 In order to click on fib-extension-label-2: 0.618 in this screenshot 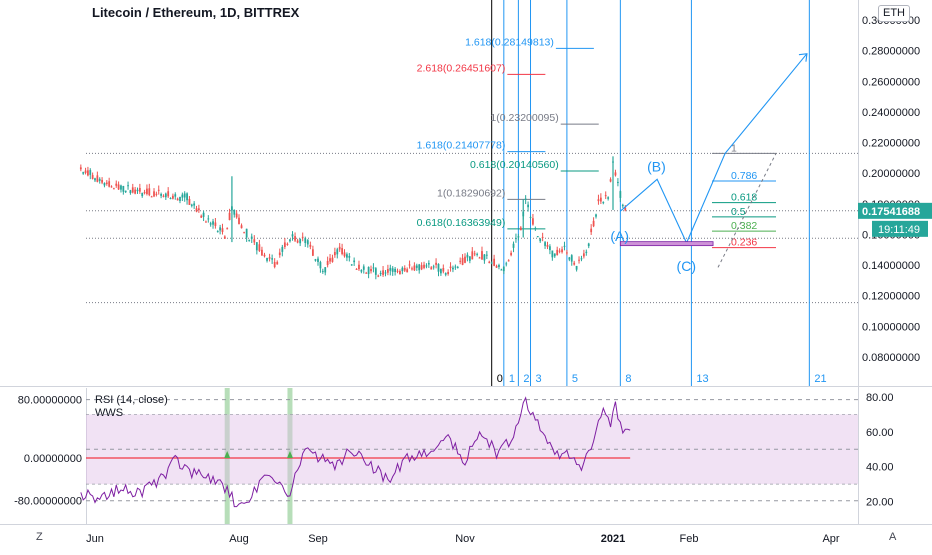, I will do `click(744, 198)`.